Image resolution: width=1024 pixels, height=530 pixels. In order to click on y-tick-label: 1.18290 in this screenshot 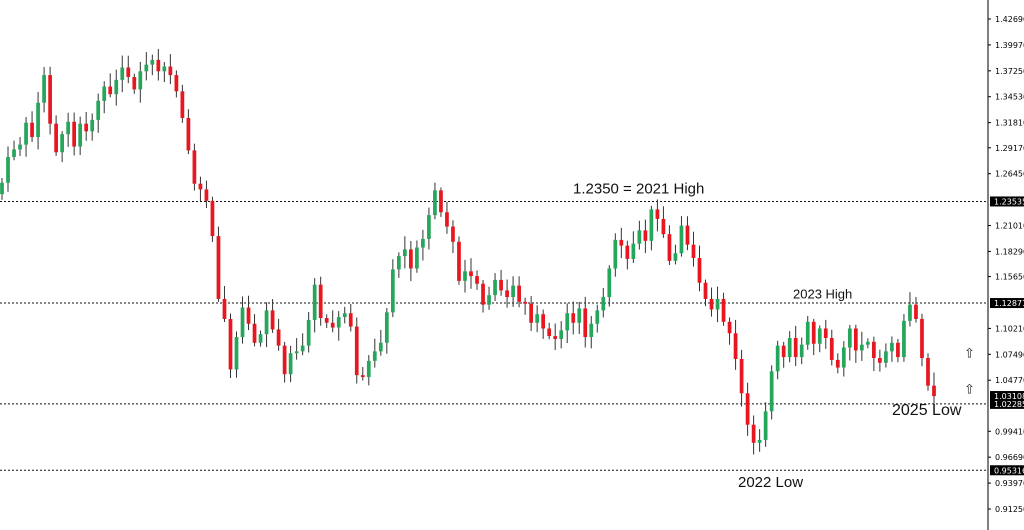, I will do `click(1009, 251)`.